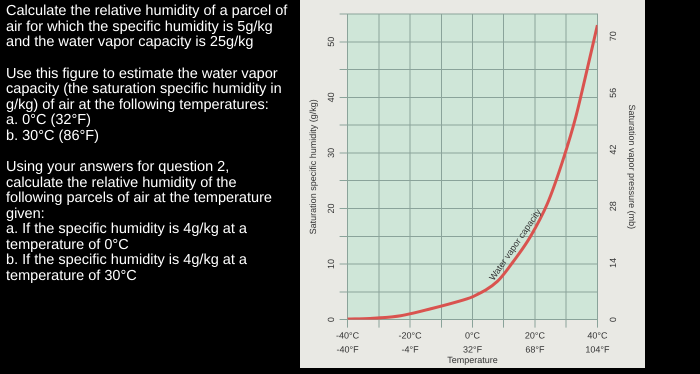 This screenshot has height=374, width=700. What do you see at coordinates (472, 349) in the screenshot?
I see `x2-tick-label: 32°F` at bounding box center [472, 349].